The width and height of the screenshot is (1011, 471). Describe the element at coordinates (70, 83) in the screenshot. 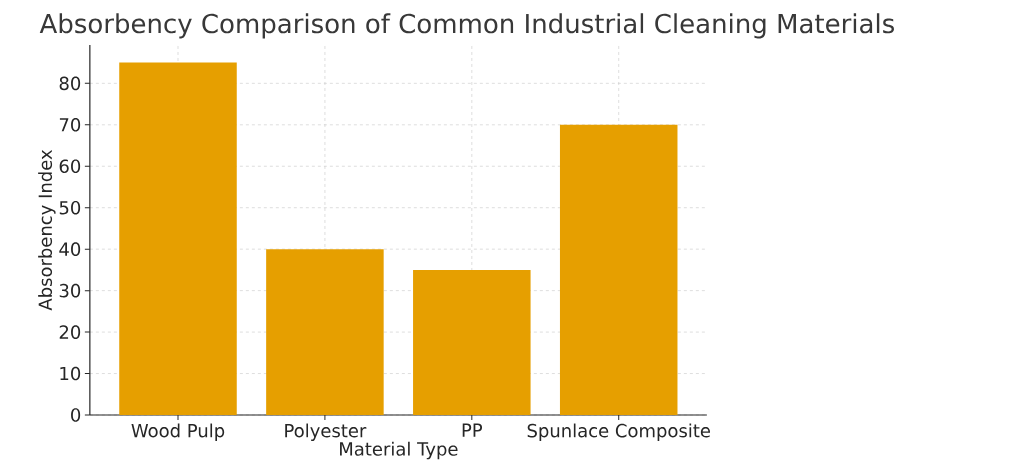

I see `y-tick-label: 80` at that location.